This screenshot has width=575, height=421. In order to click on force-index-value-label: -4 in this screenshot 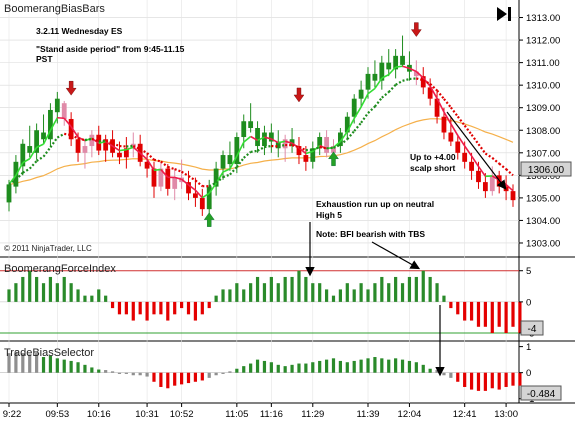, I will do `click(532, 329)`.